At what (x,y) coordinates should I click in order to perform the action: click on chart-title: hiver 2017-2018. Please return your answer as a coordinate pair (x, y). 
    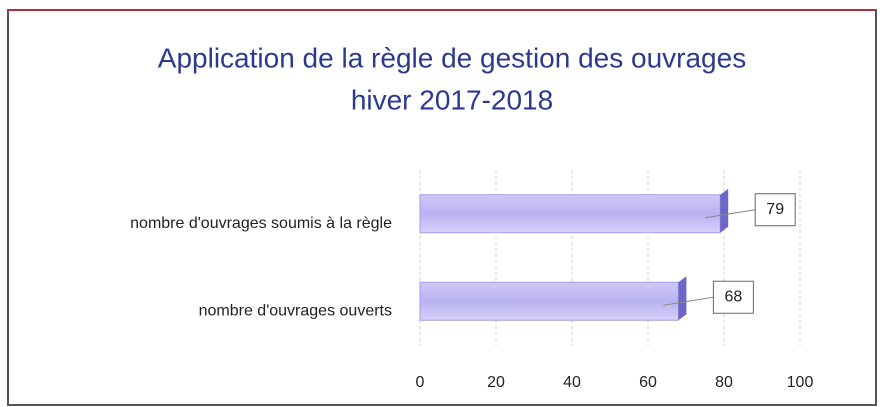
    Looking at the image, I should click on (452, 99).